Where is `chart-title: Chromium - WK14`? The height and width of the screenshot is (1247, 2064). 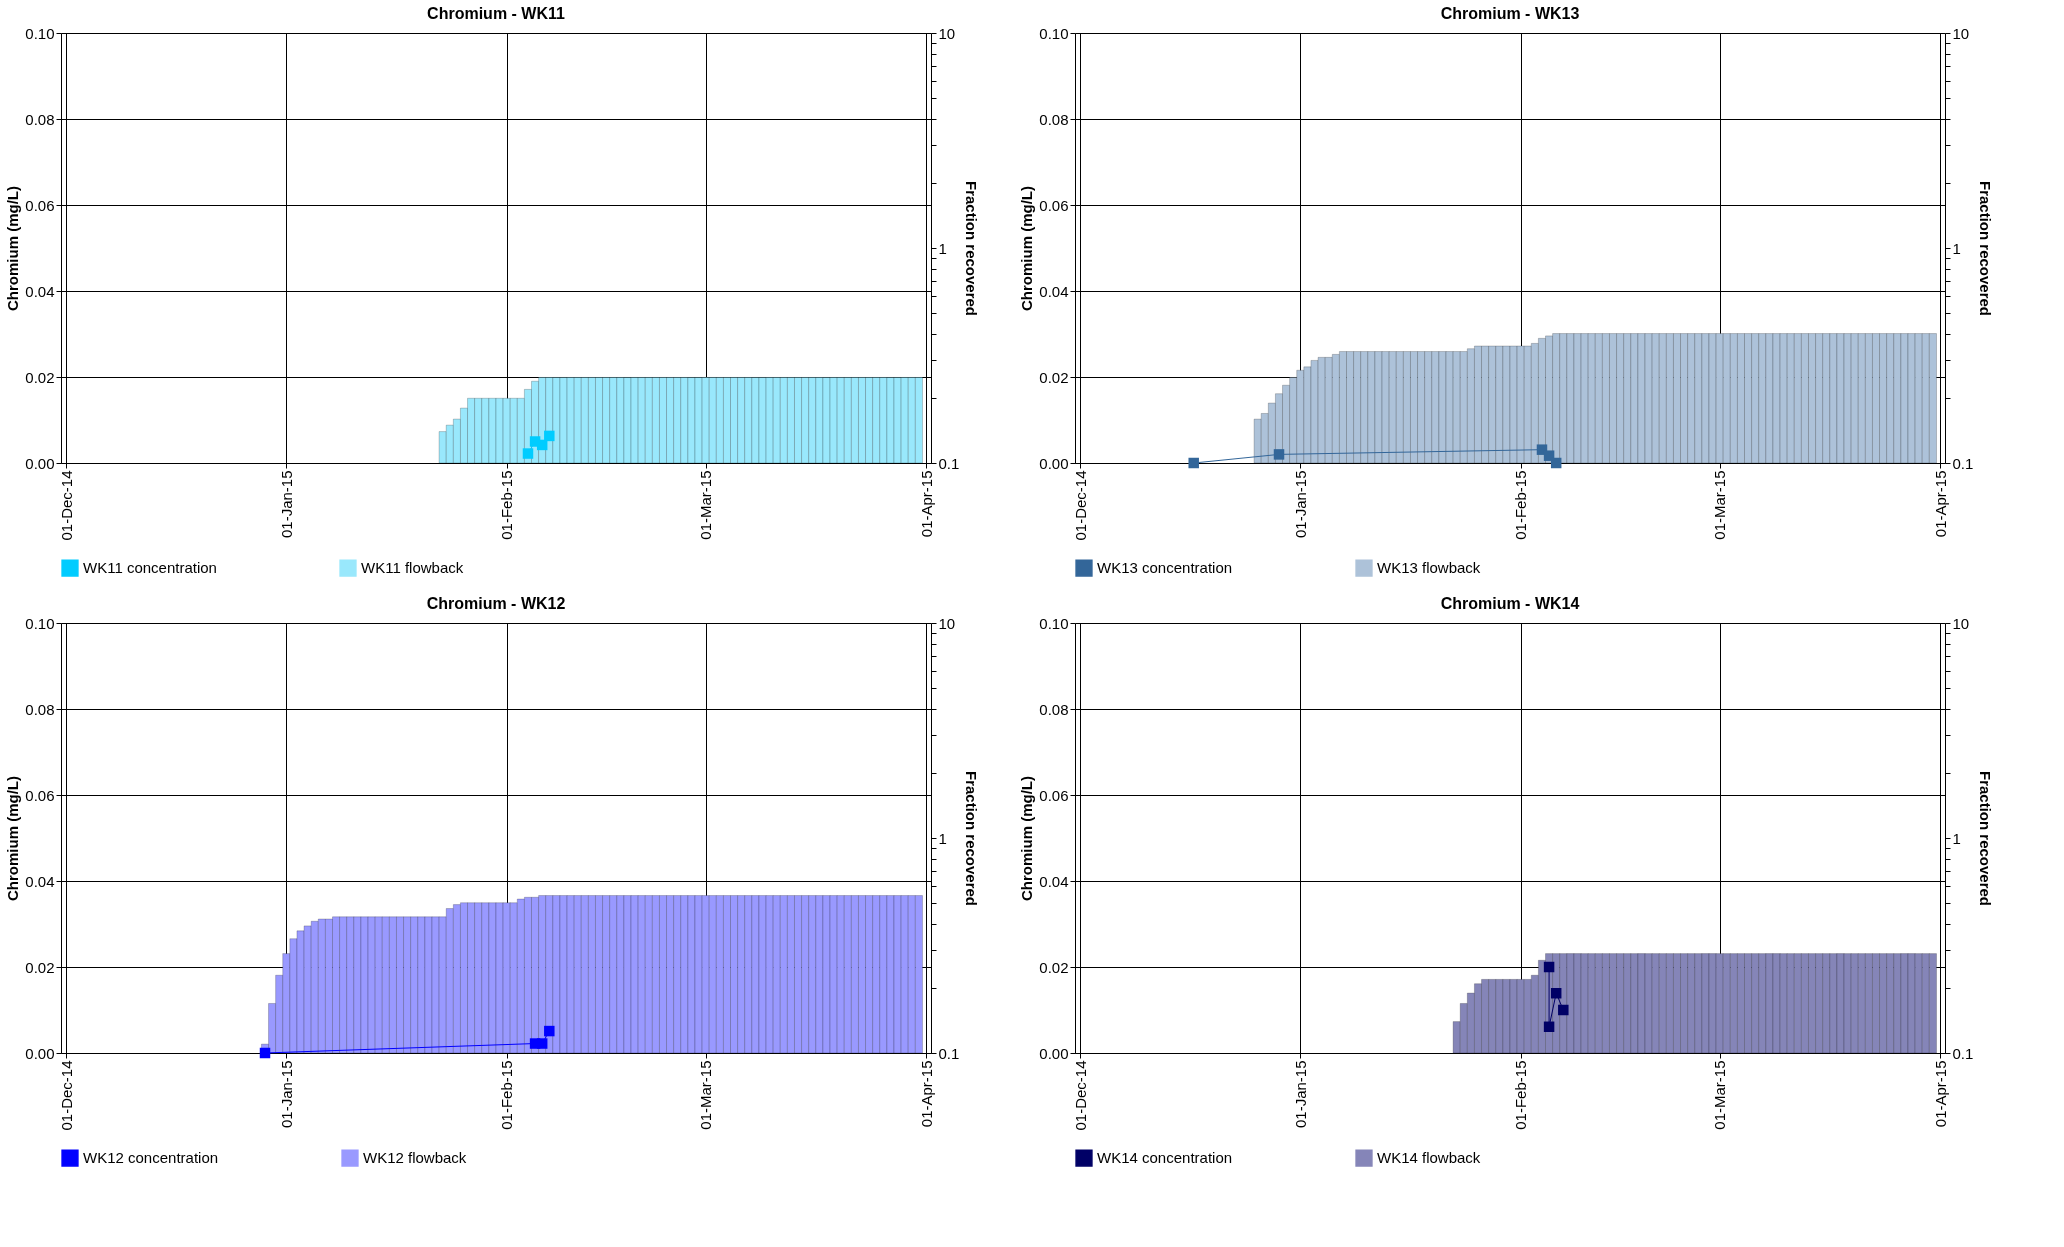
chart-title: Chromium - WK14 is located at coordinates (1510, 603).